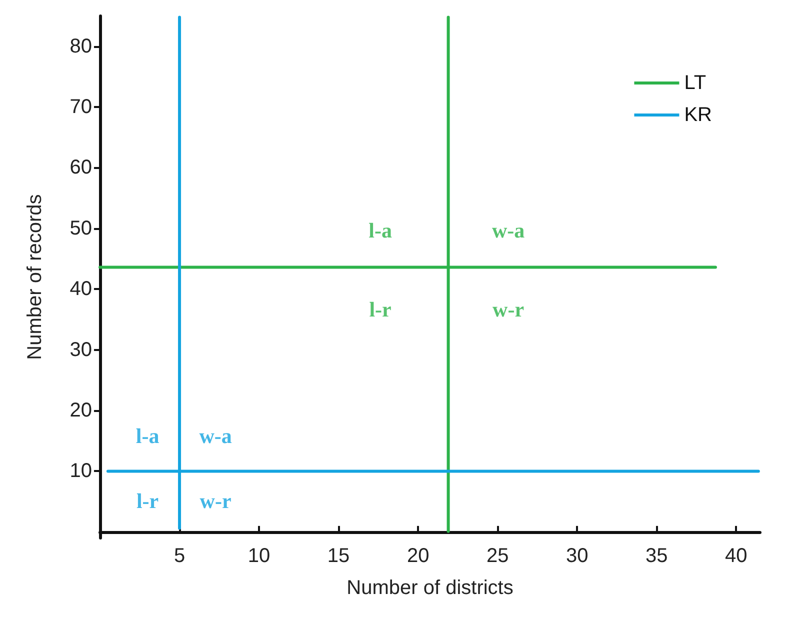  Describe the element at coordinates (81, 349) in the screenshot. I see `y-tick-label: 30` at that location.